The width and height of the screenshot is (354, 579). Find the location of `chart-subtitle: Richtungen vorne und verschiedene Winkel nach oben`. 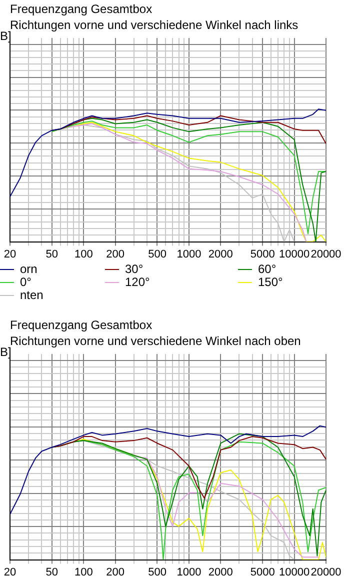

chart-subtitle: Richtungen vorne und verschiedene Winkel nach oben is located at coordinates (156, 340).